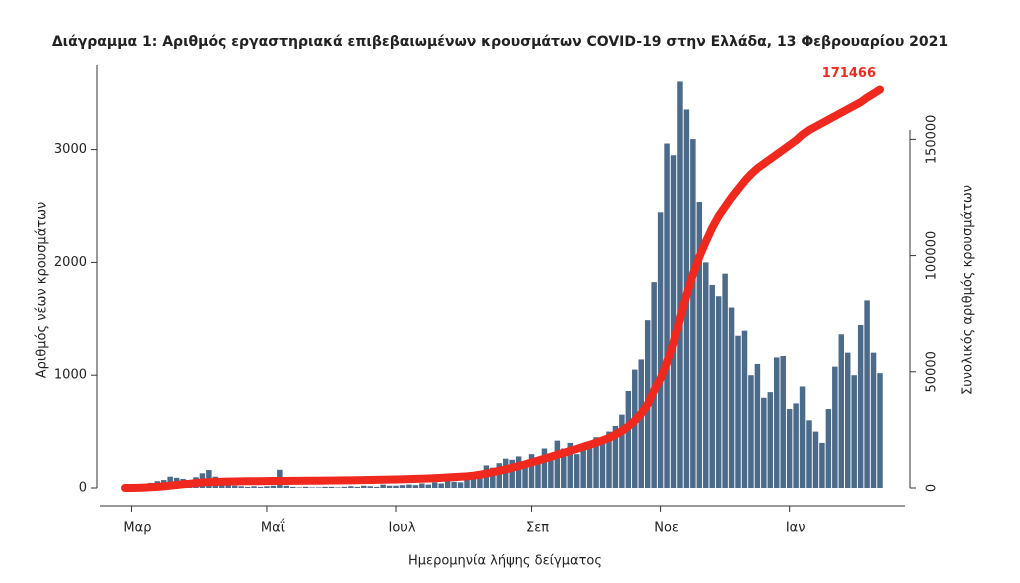 Image resolution: width=1020 pixels, height=583 pixels. Describe the element at coordinates (505, 561) in the screenshot. I see `x-axis-title: Ημερομηνία λήψης δείγματος` at that location.